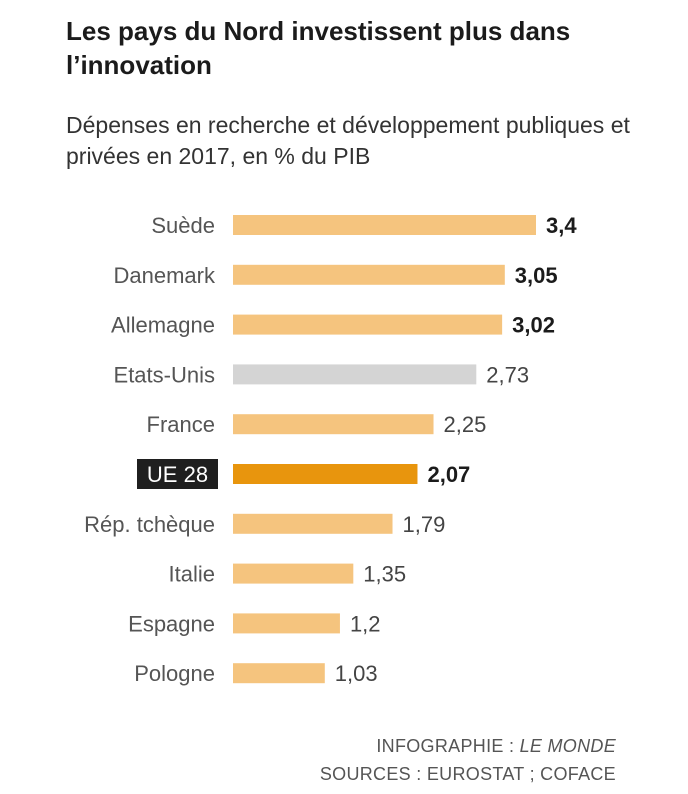 The image size is (688, 794). Describe the element at coordinates (356, 673) in the screenshot. I see `value-label: 1,03` at that location.